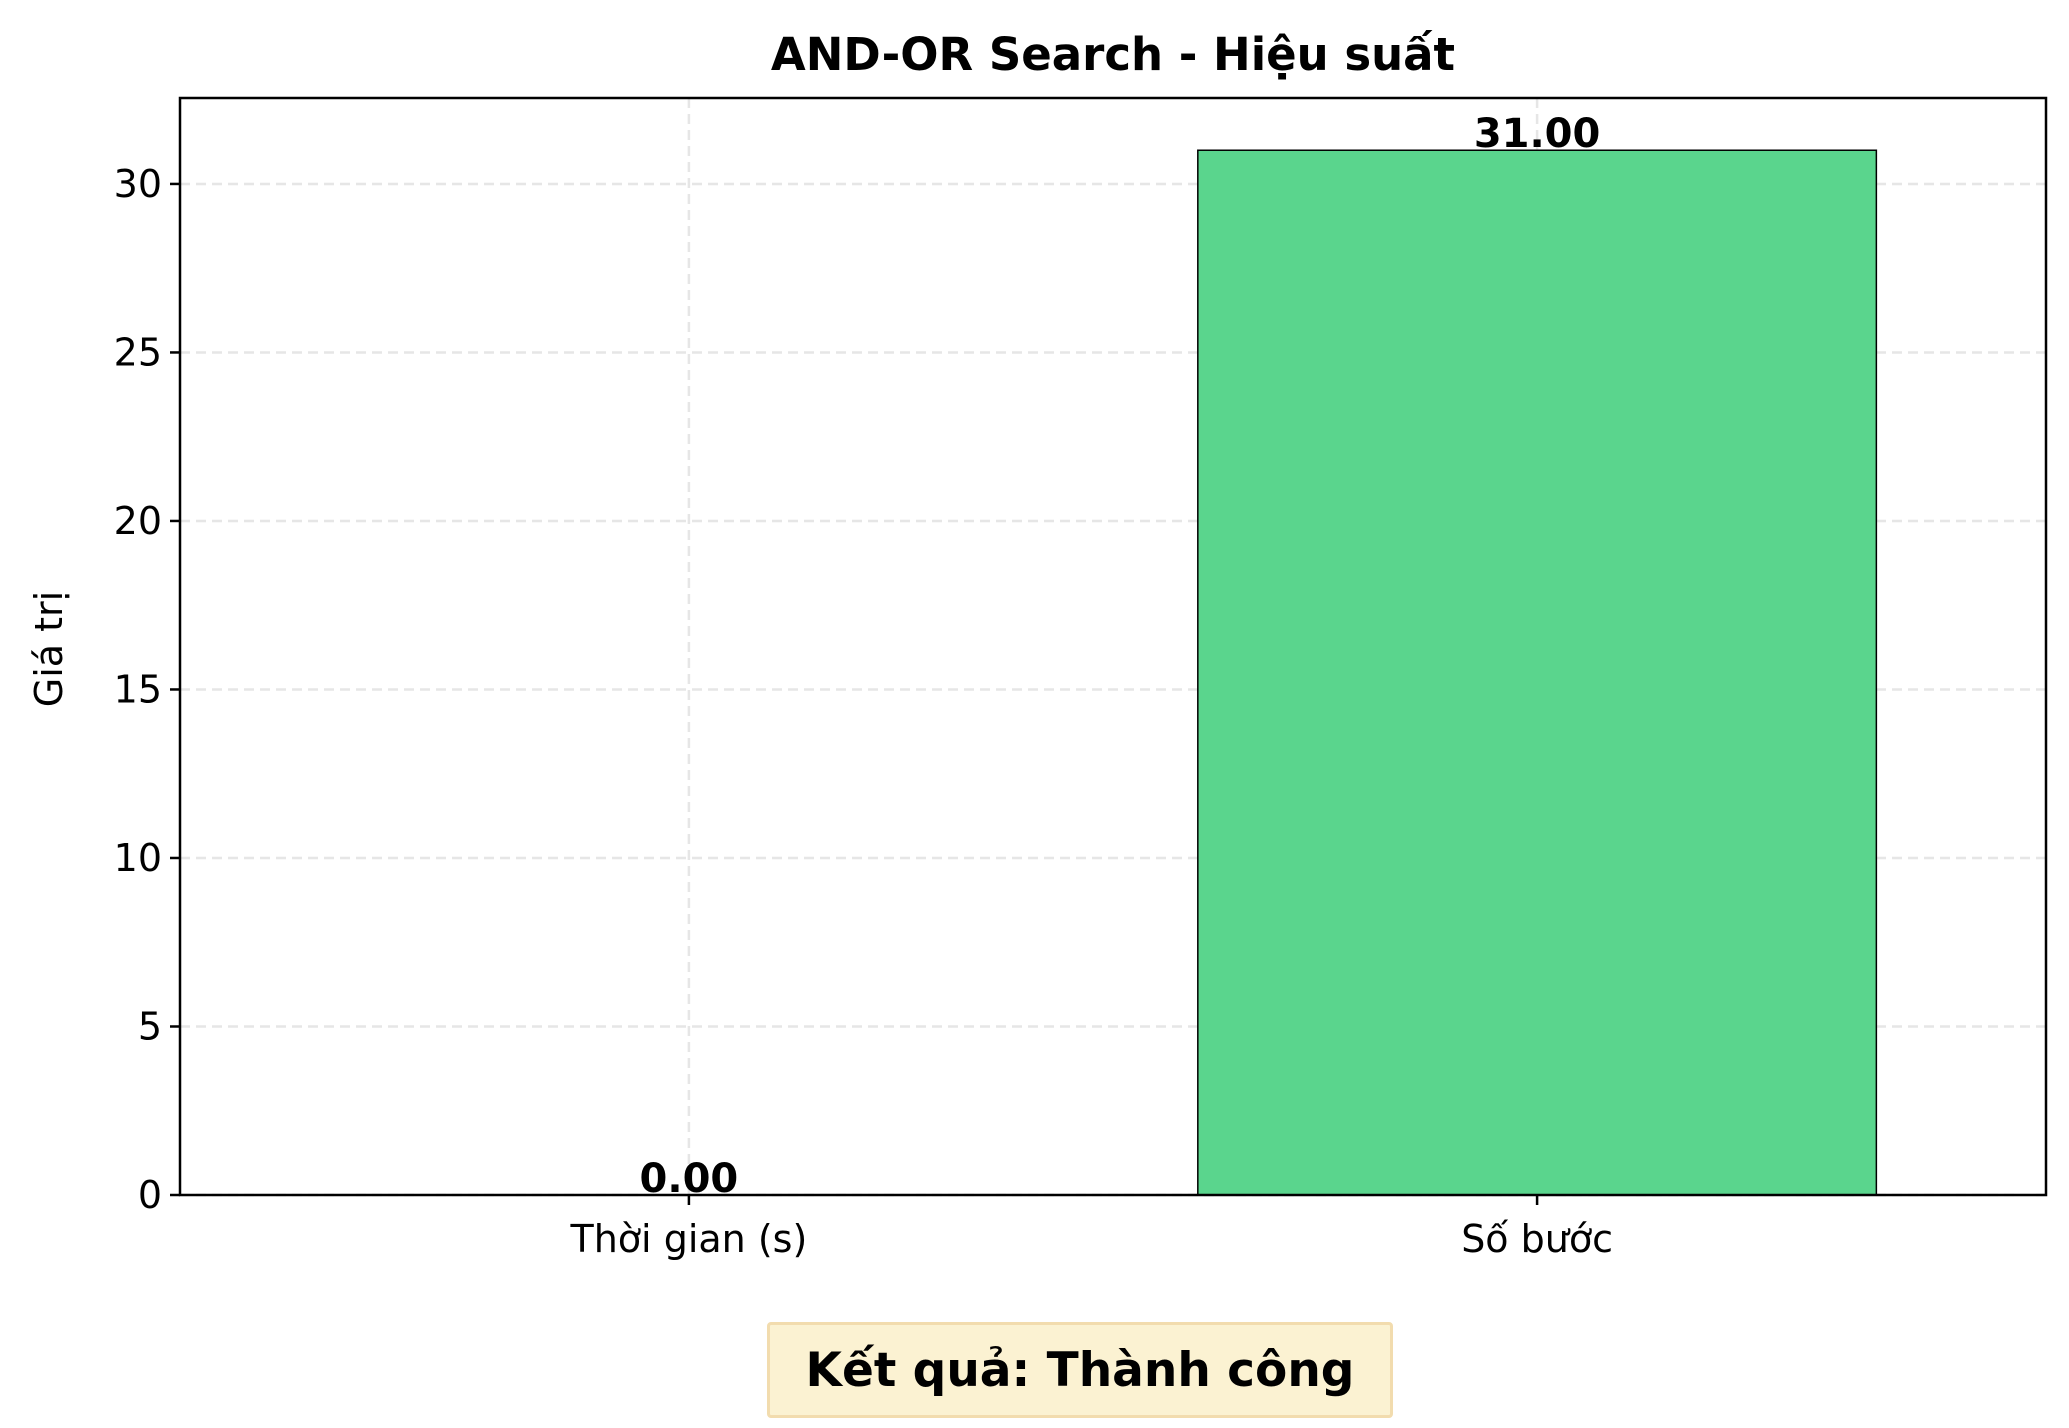 The image size is (2069, 1428). What do you see at coordinates (138, 184) in the screenshot?
I see `y-tick-label: 30` at bounding box center [138, 184].